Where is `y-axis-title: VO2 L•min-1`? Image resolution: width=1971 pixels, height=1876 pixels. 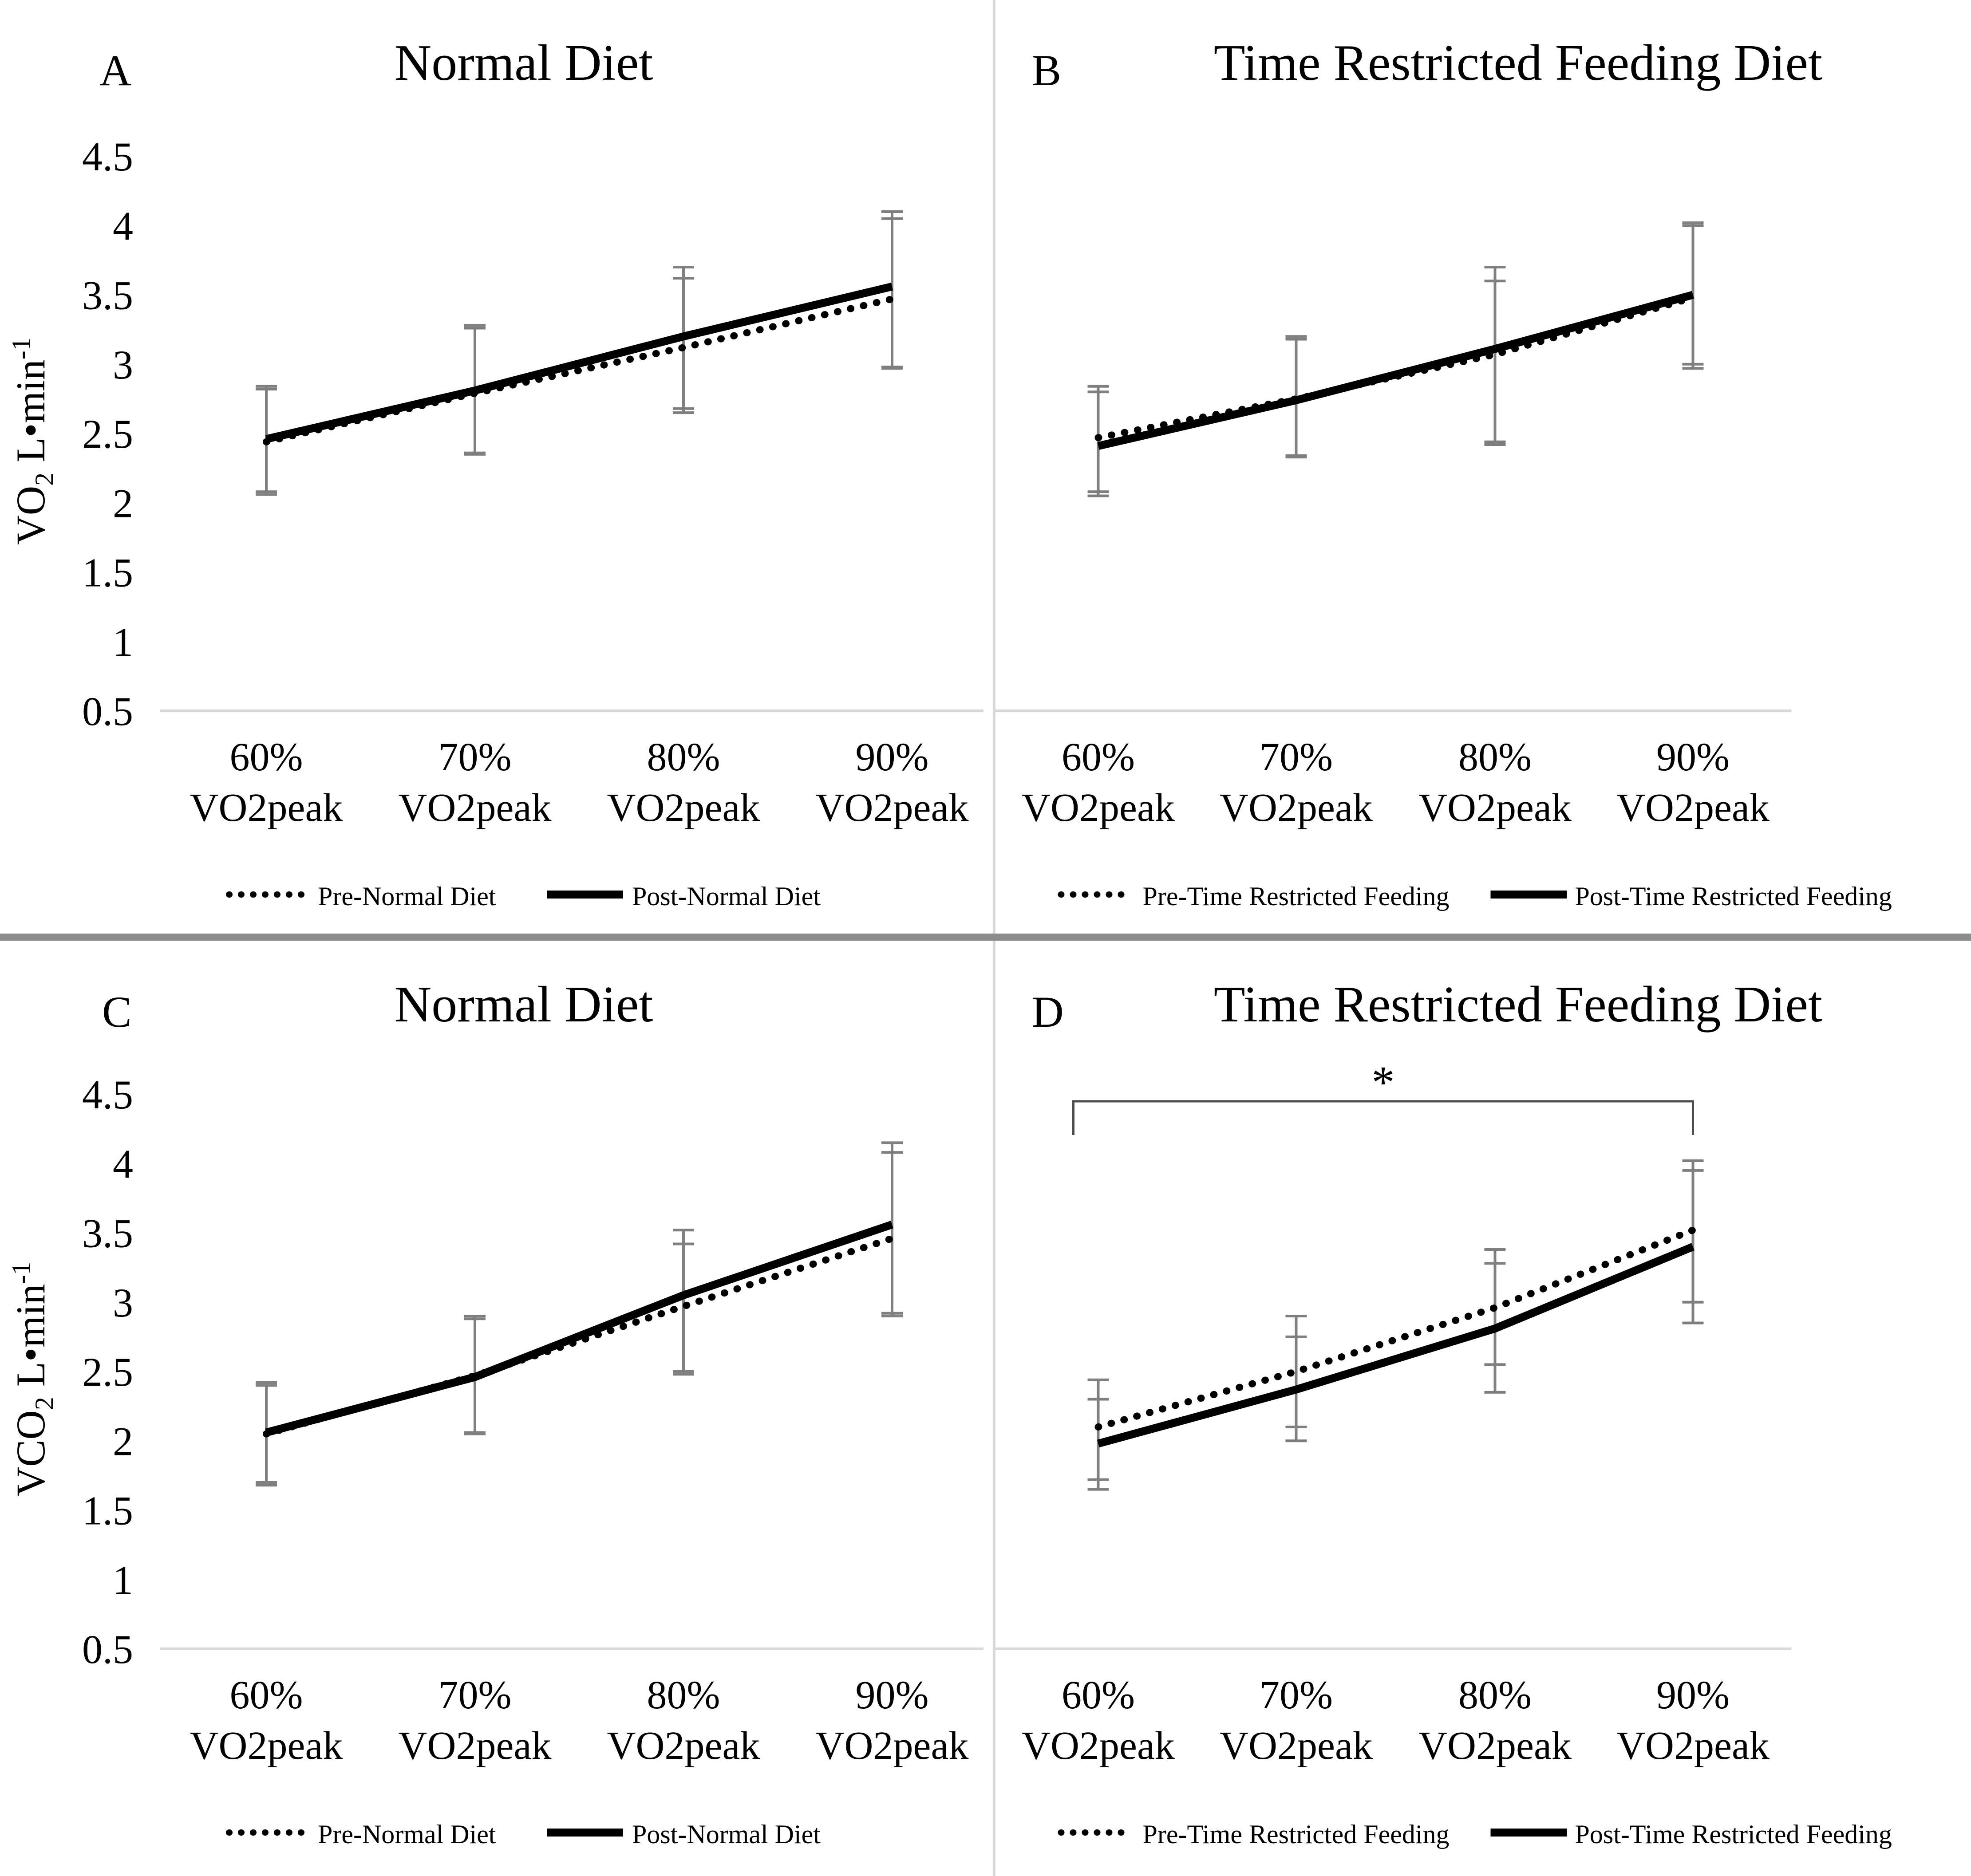 y-axis-title: VO2 L•min-1 is located at coordinates (33, 440).